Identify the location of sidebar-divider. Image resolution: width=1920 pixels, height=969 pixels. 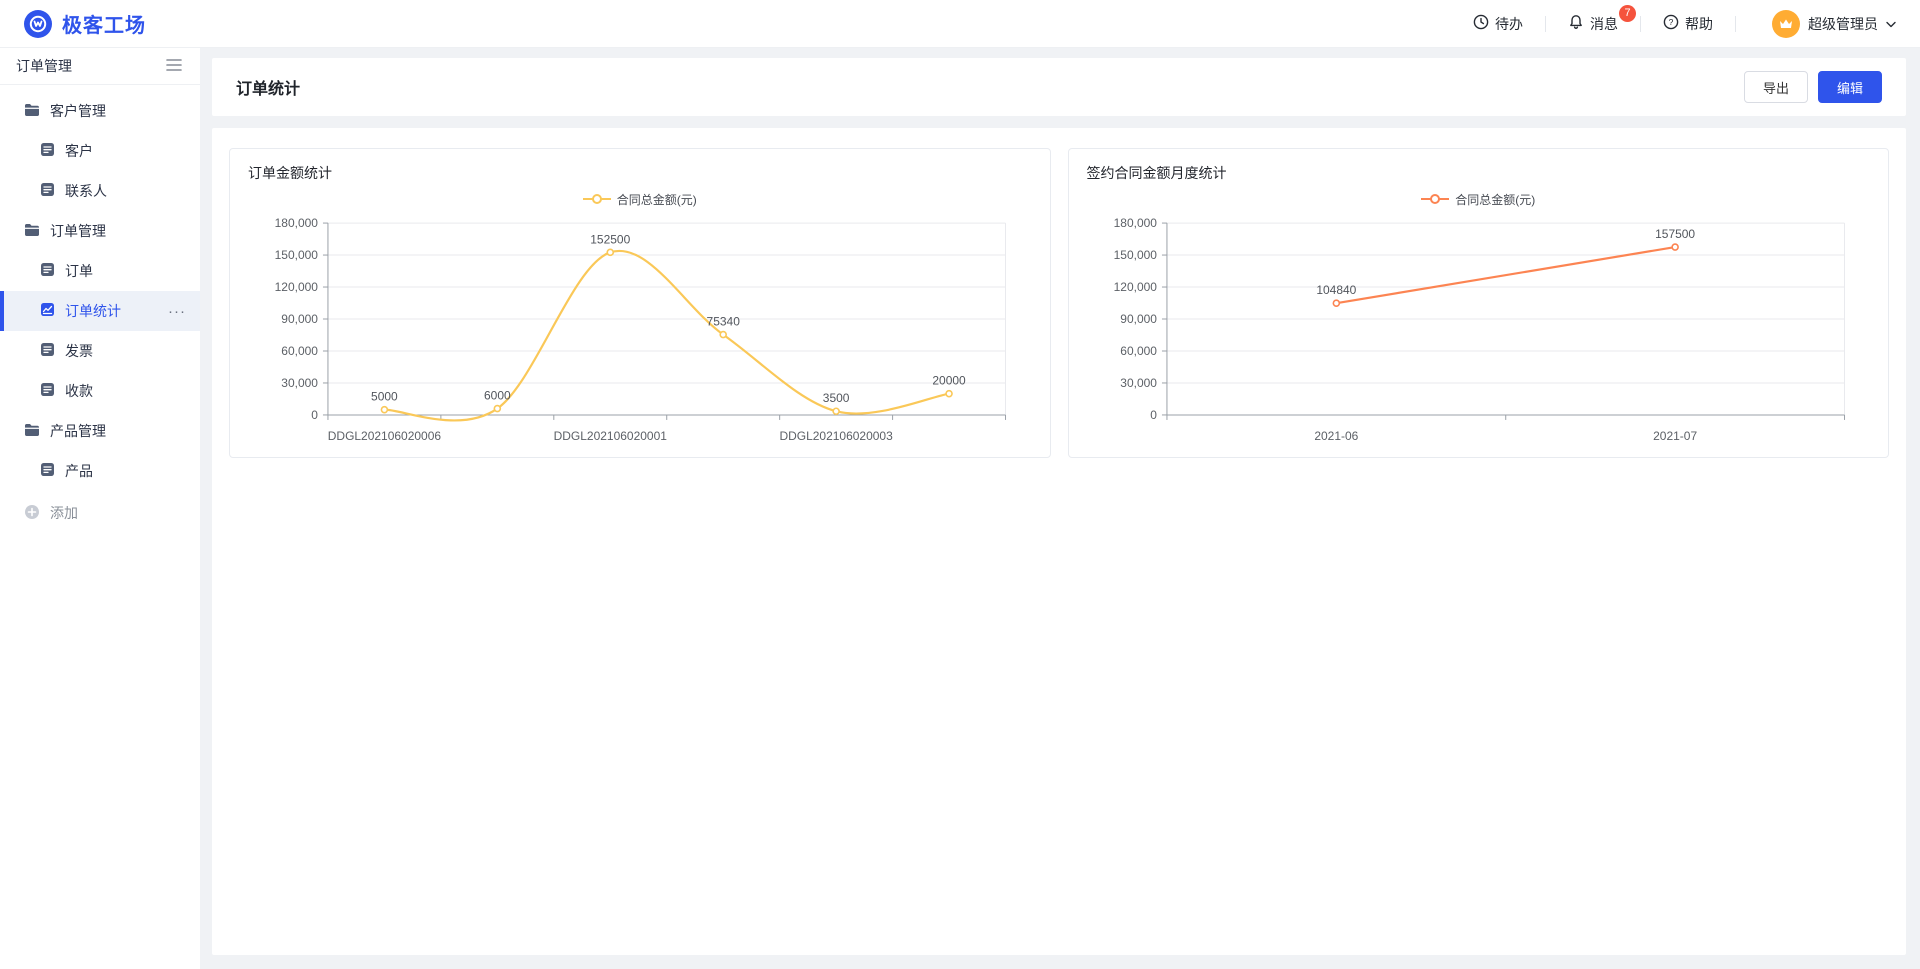
(100, 84).